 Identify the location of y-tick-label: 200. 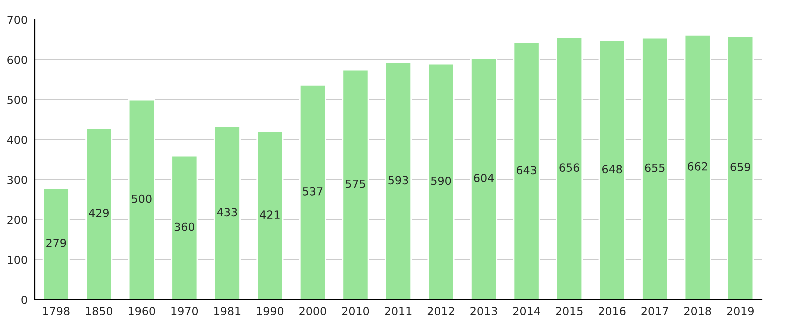
(18, 220).